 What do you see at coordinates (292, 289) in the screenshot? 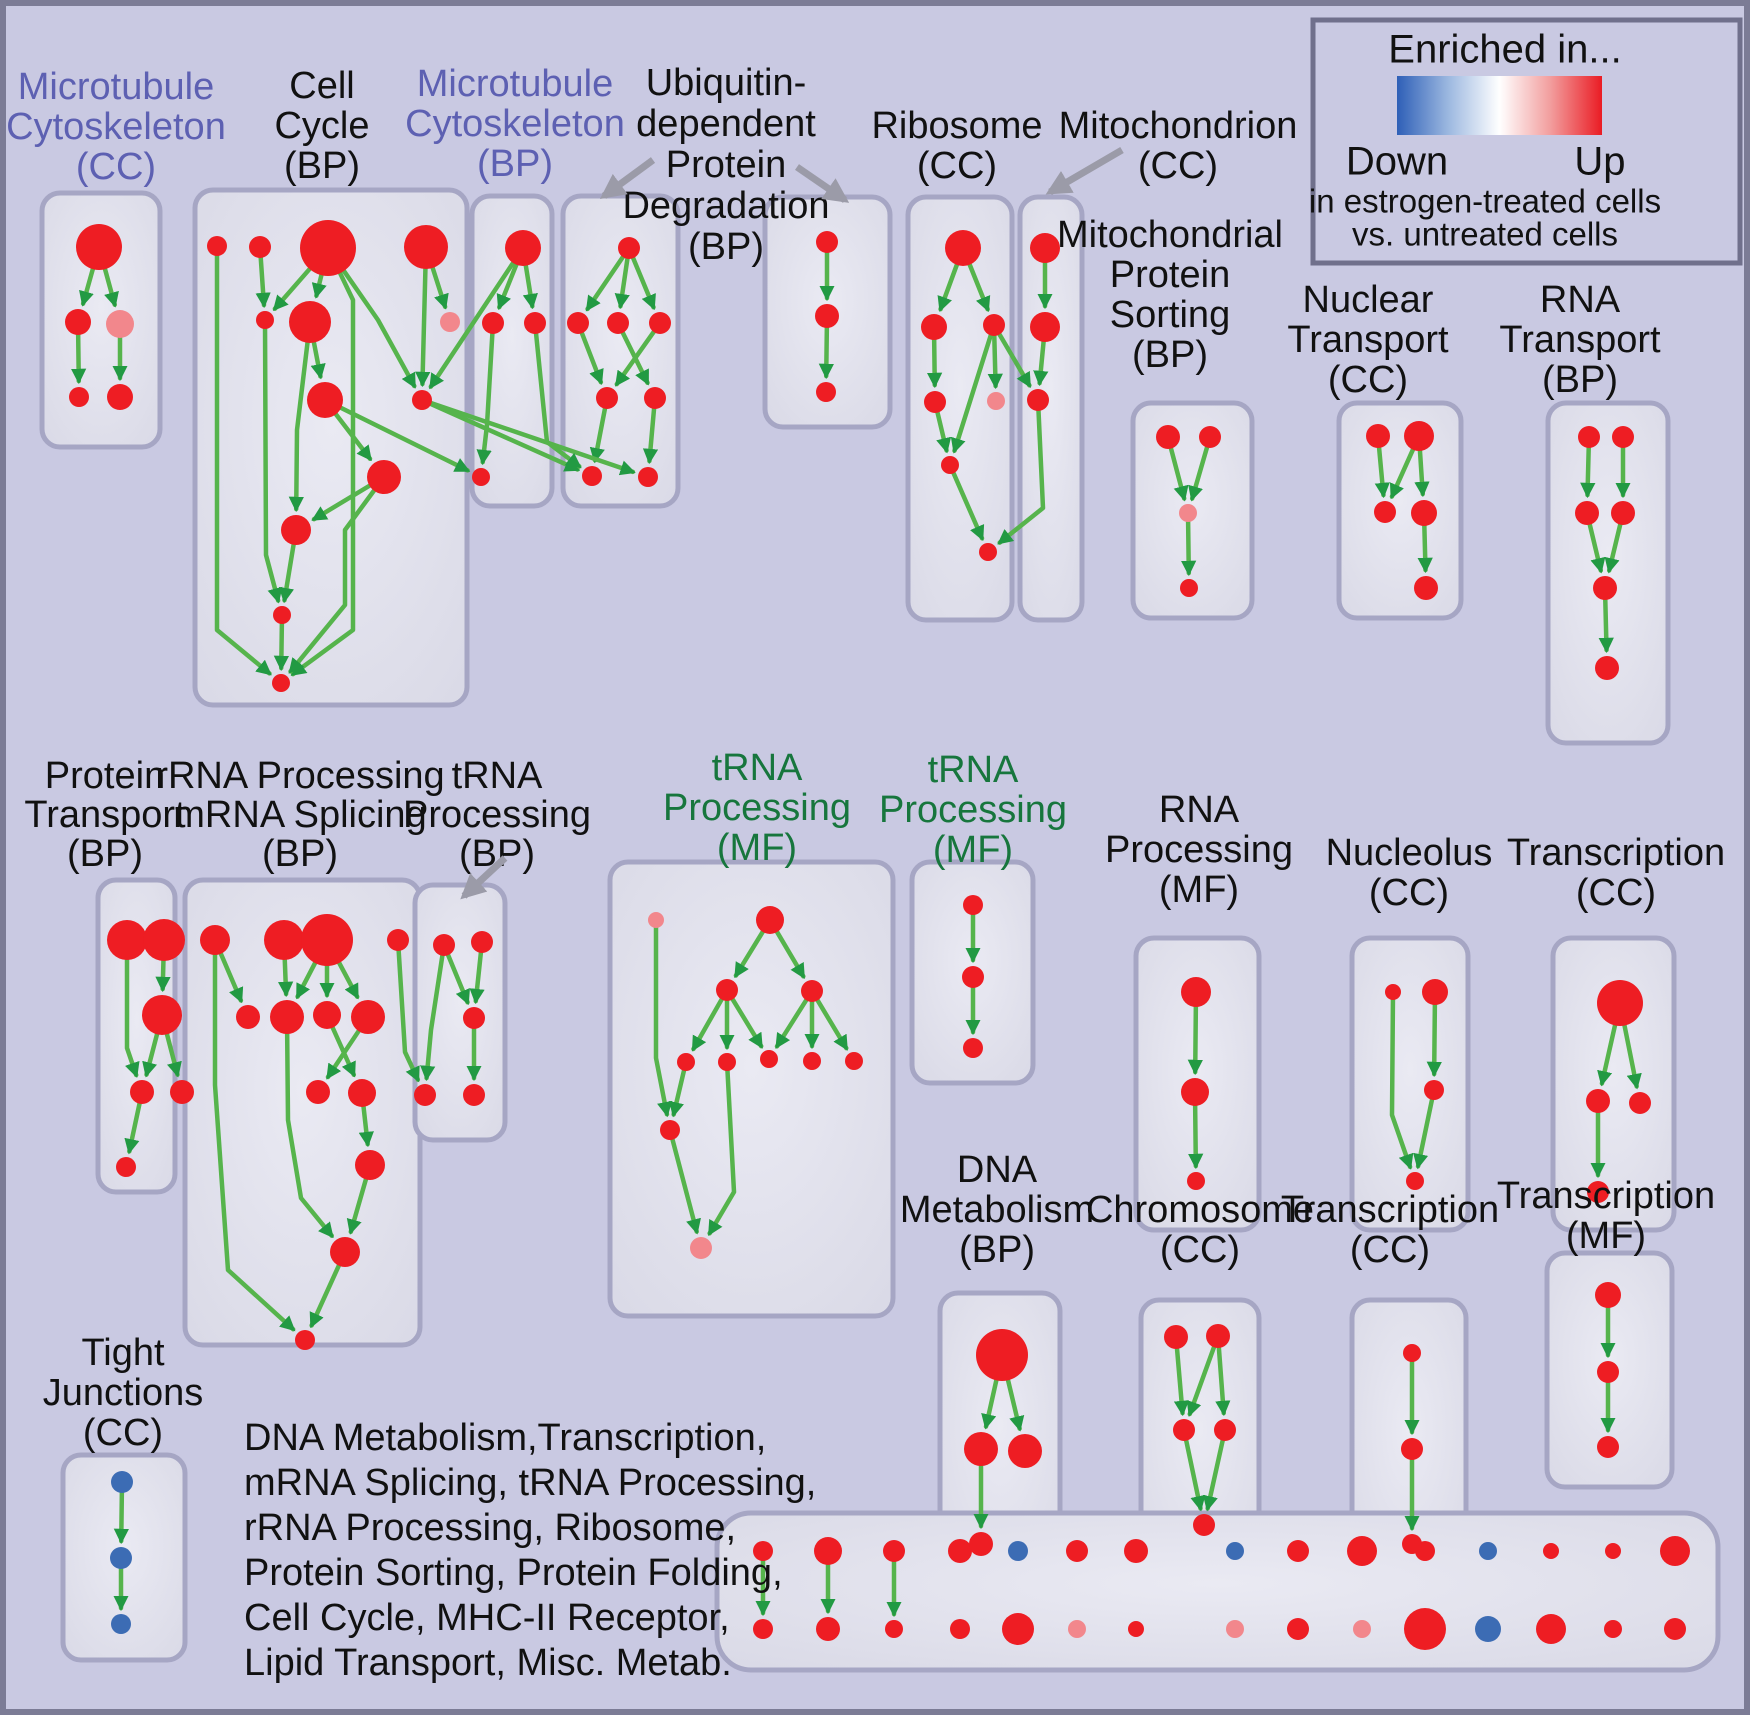
I see `edge-cell-cycle-c3-c5` at bounding box center [292, 289].